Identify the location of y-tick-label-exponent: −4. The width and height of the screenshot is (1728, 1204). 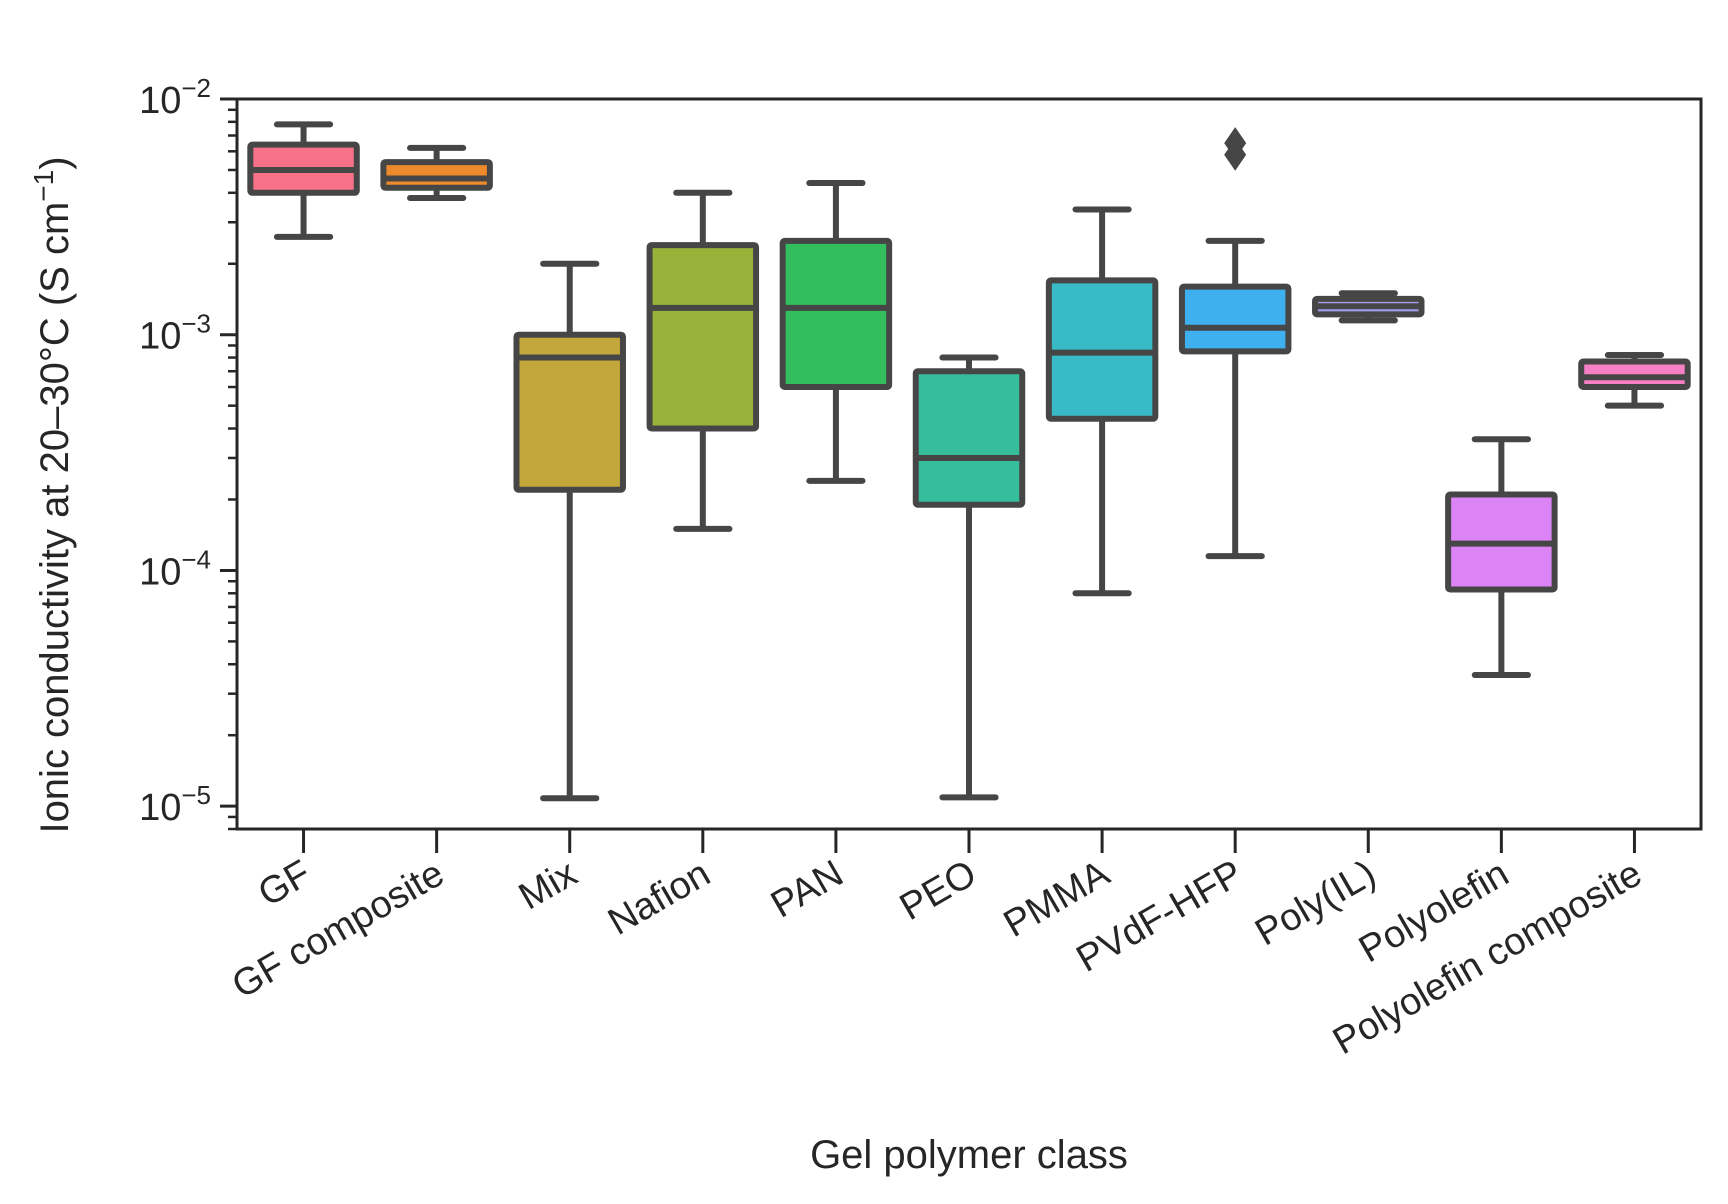
(196, 559).